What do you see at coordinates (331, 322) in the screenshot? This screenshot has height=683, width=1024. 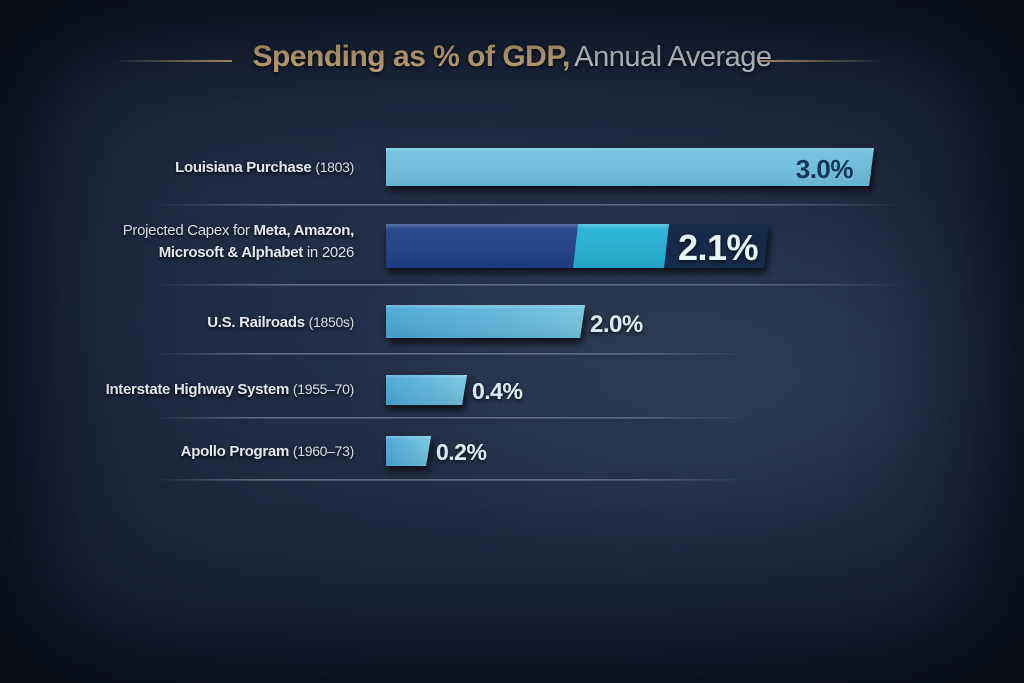 I see `category-period: (1850s)` at bounding box center [331, 322].